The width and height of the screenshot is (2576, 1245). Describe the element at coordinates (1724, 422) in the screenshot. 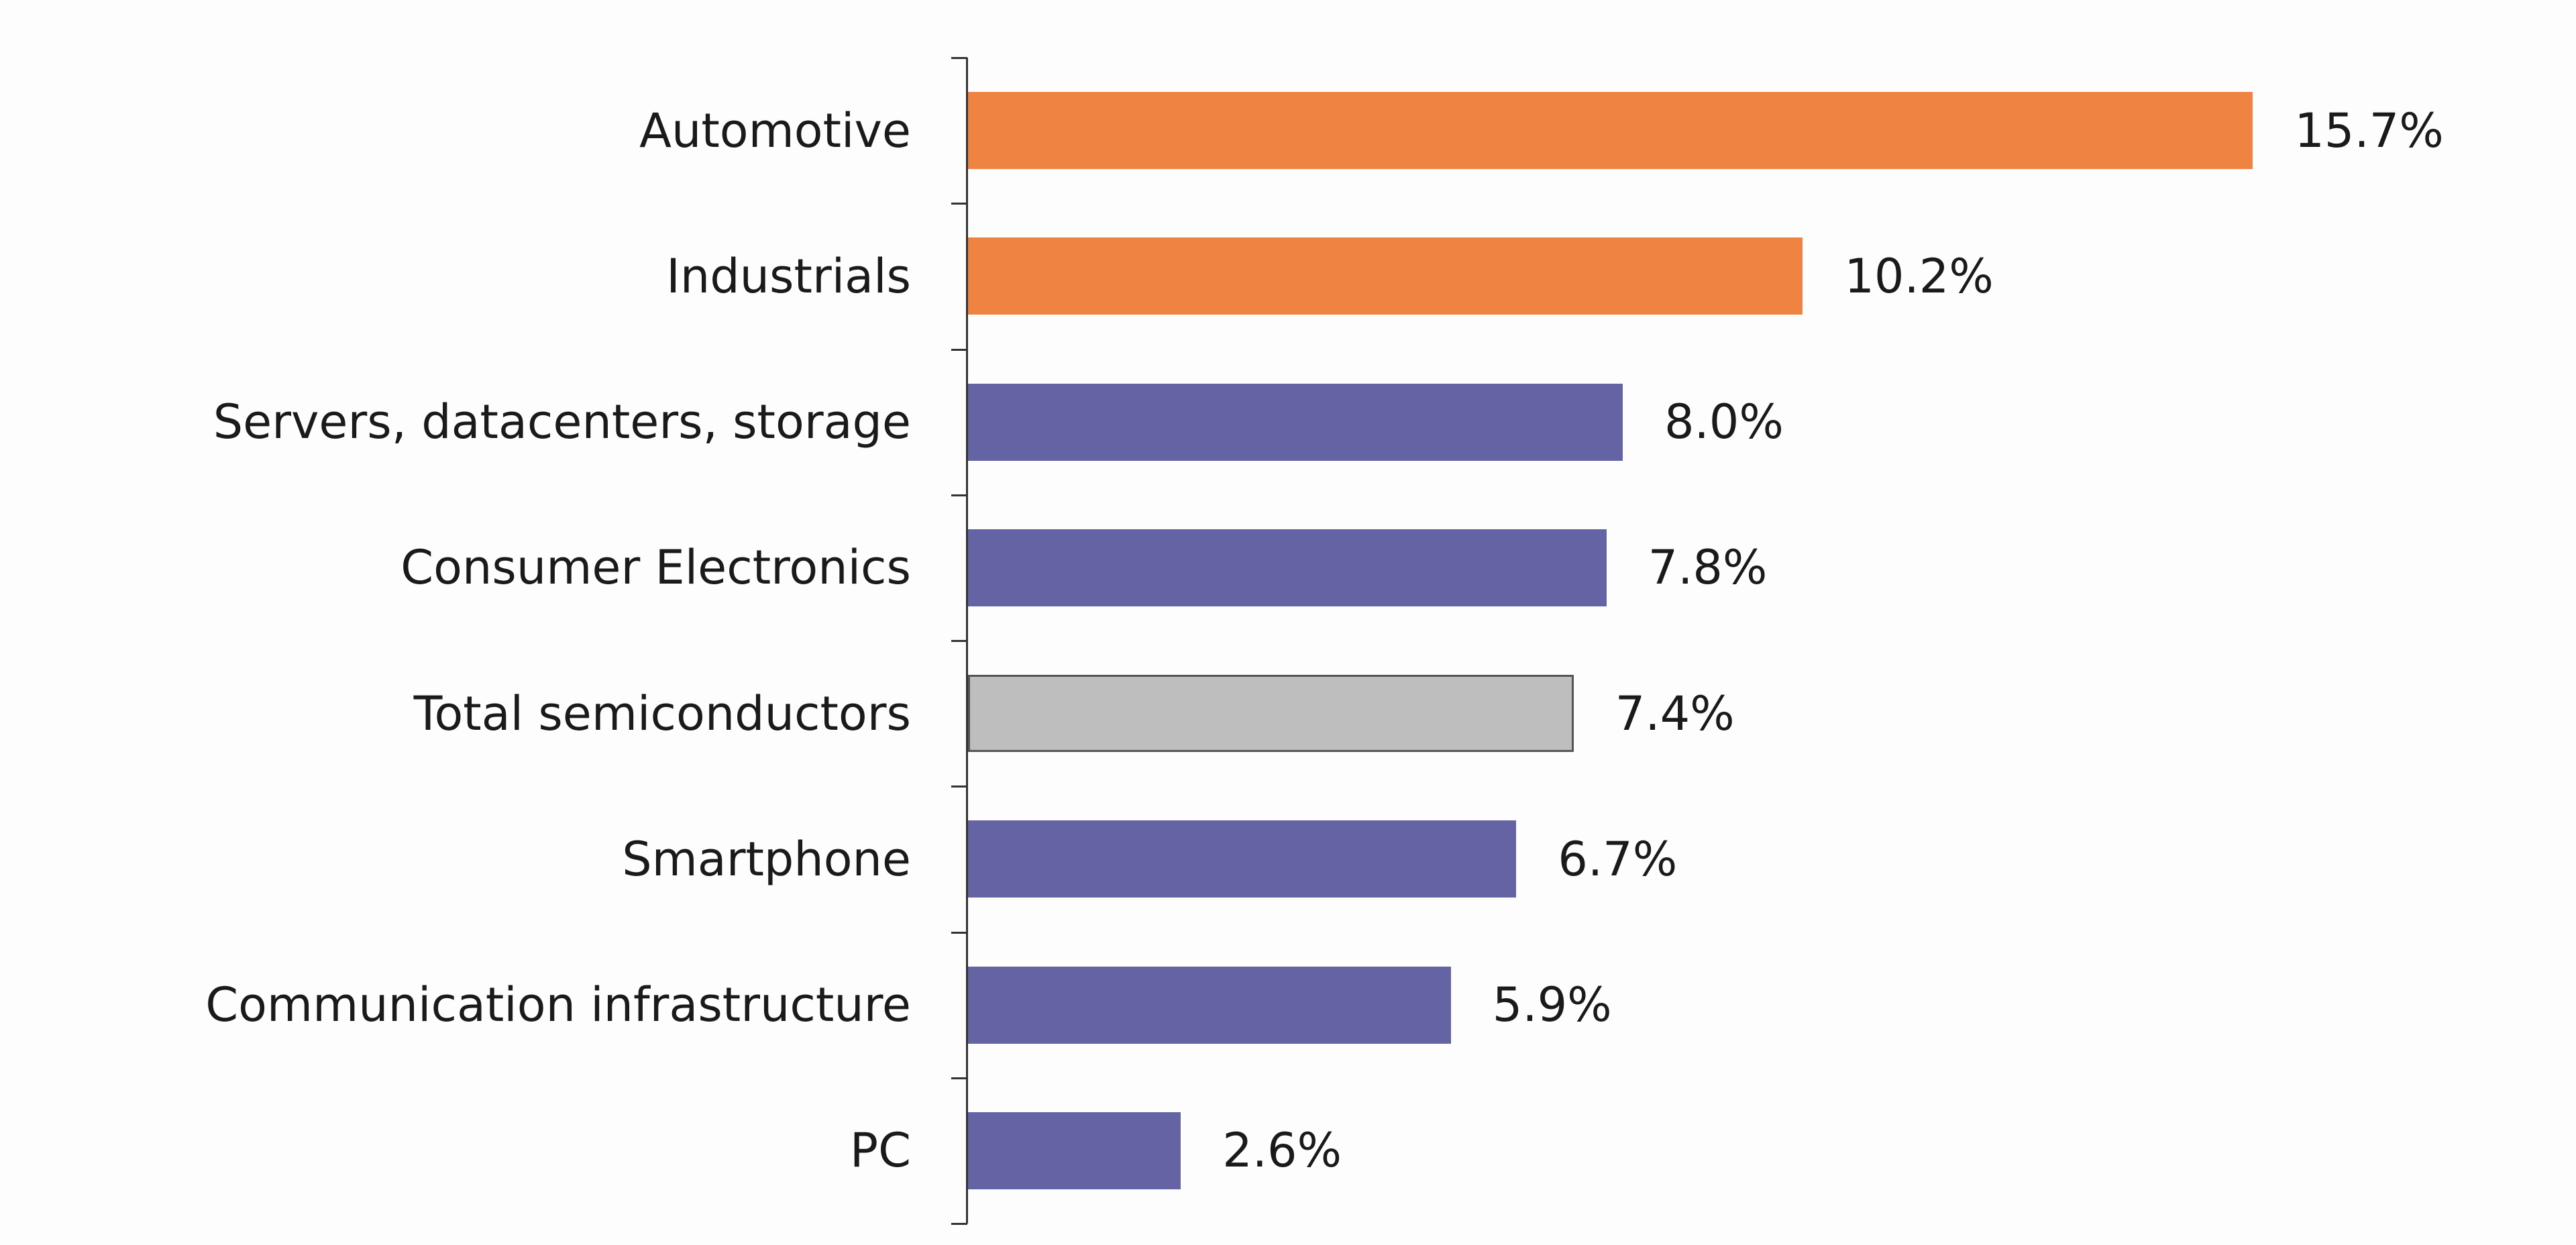

I see `value-label: 8.0%` at that location.